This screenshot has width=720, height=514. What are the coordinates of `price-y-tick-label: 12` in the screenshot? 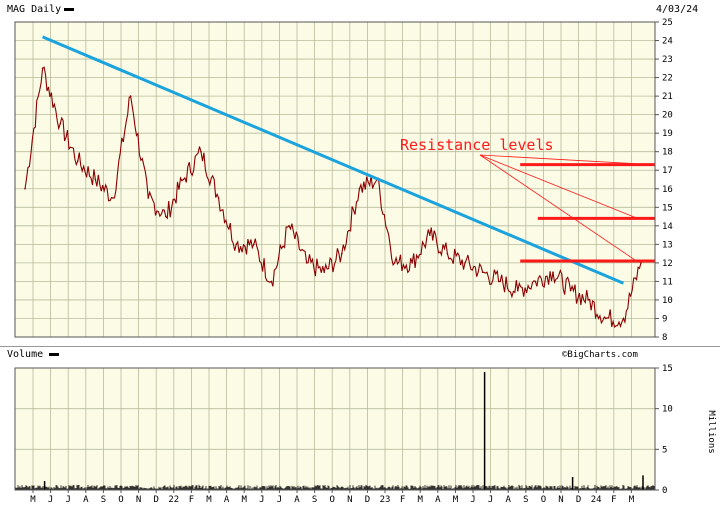 It's located at (667, 264).